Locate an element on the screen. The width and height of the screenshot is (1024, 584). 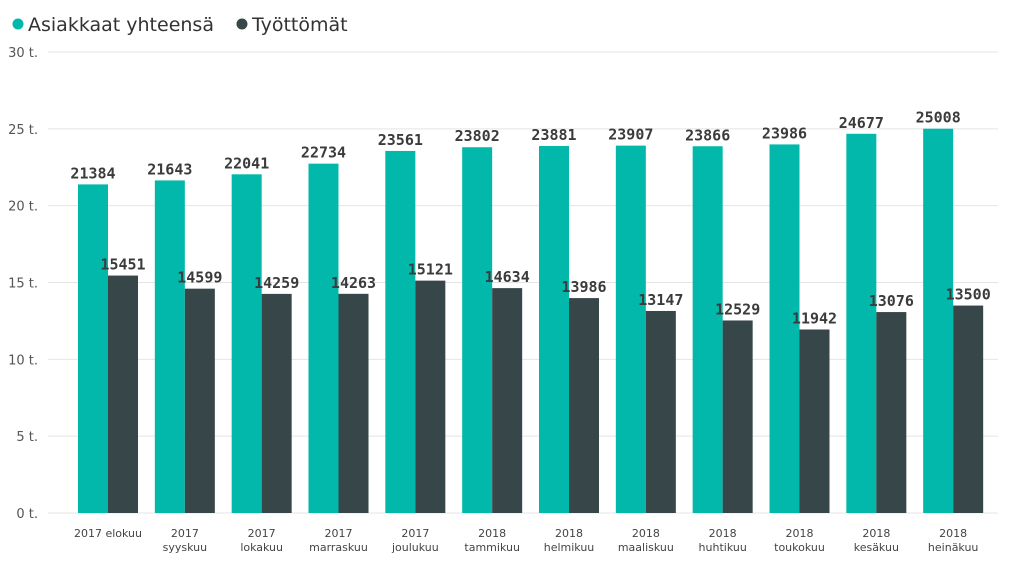
data-label: 23907 is located at coordinates (630, 135).